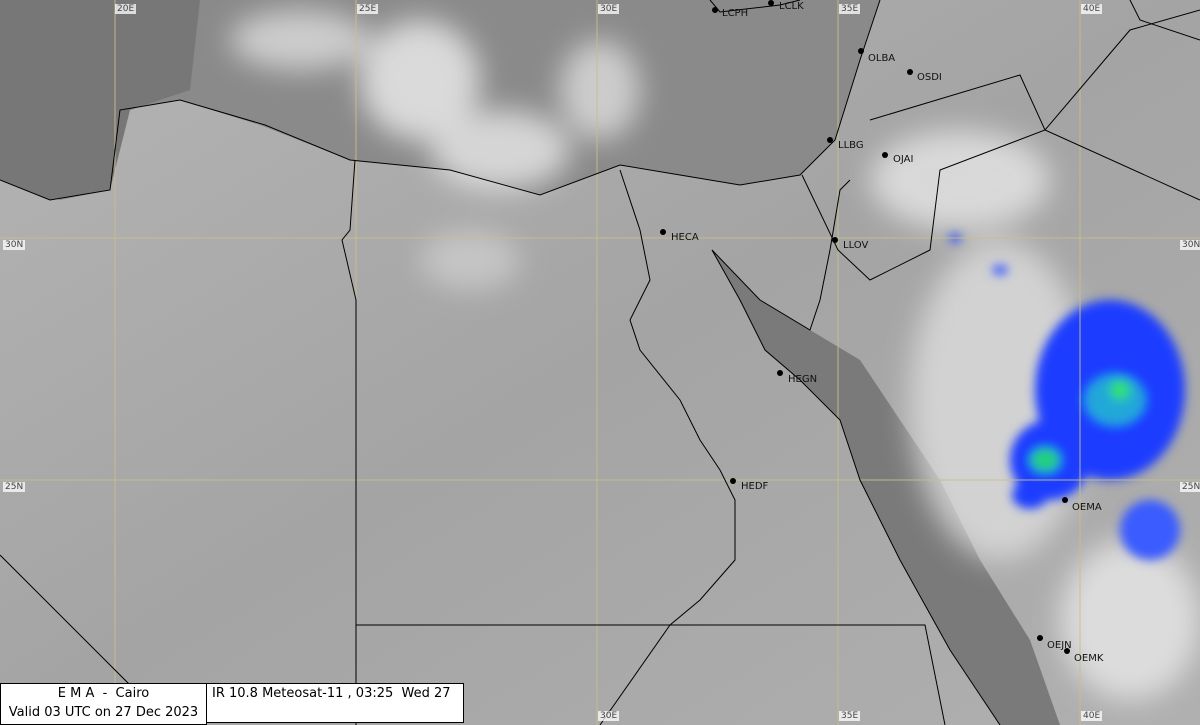  Describe the element at coordinates (609, 9) in the screenshot. I see `grid-label-30e: 30E` at that location.